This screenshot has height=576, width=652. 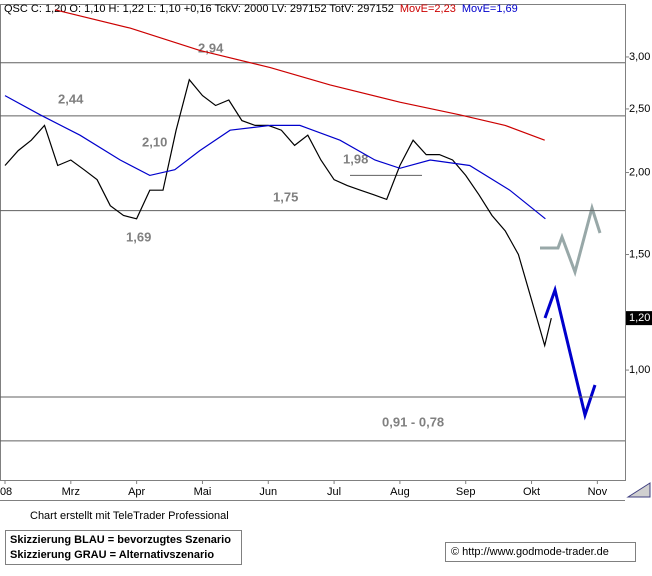 What do you see at coordinates (112, 555) in the screenshot?
I see `note-gray: Skizzierung GRAU = Alternativszenario` at bounding box center [112, 555].